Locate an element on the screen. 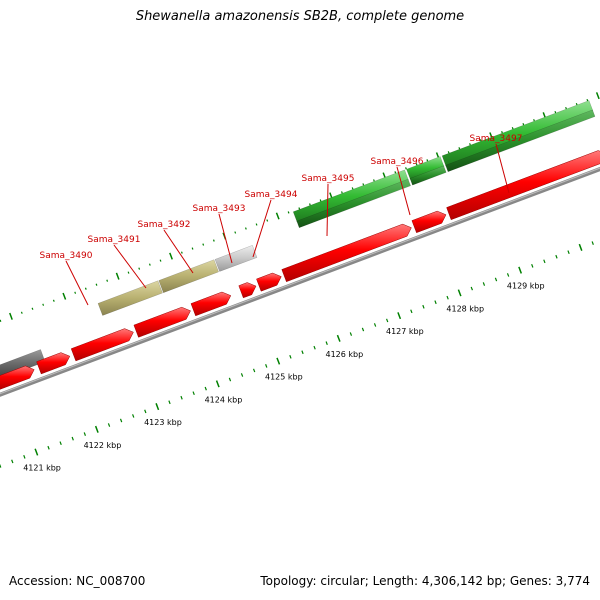  gene-label: Sama_3493 is located at coordinates (219, 209).